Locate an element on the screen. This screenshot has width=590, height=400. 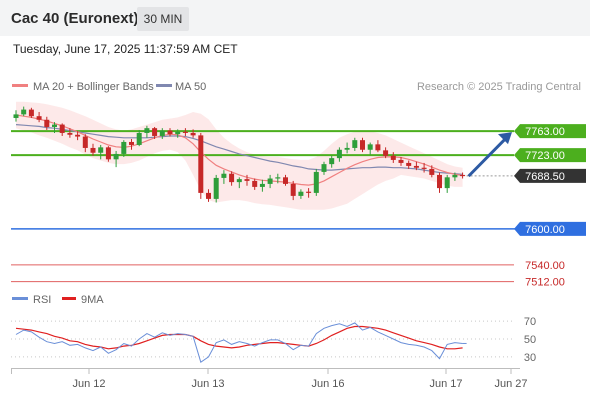
instrument-title: Cac 40 (Euronext) is located at coordinates (75, 18).